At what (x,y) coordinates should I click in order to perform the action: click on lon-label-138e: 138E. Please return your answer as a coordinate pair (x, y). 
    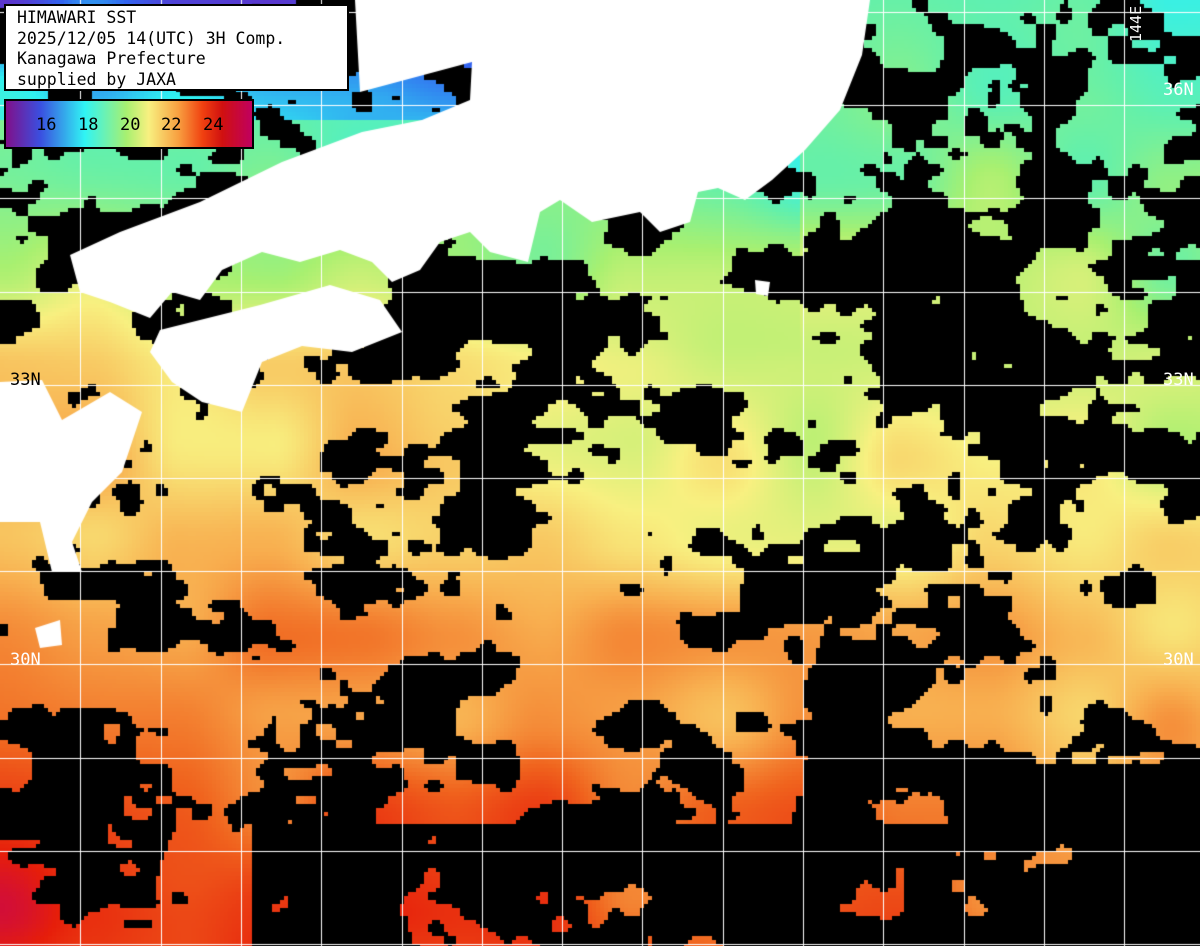
    Looking at the image, I should click on (493, 23).